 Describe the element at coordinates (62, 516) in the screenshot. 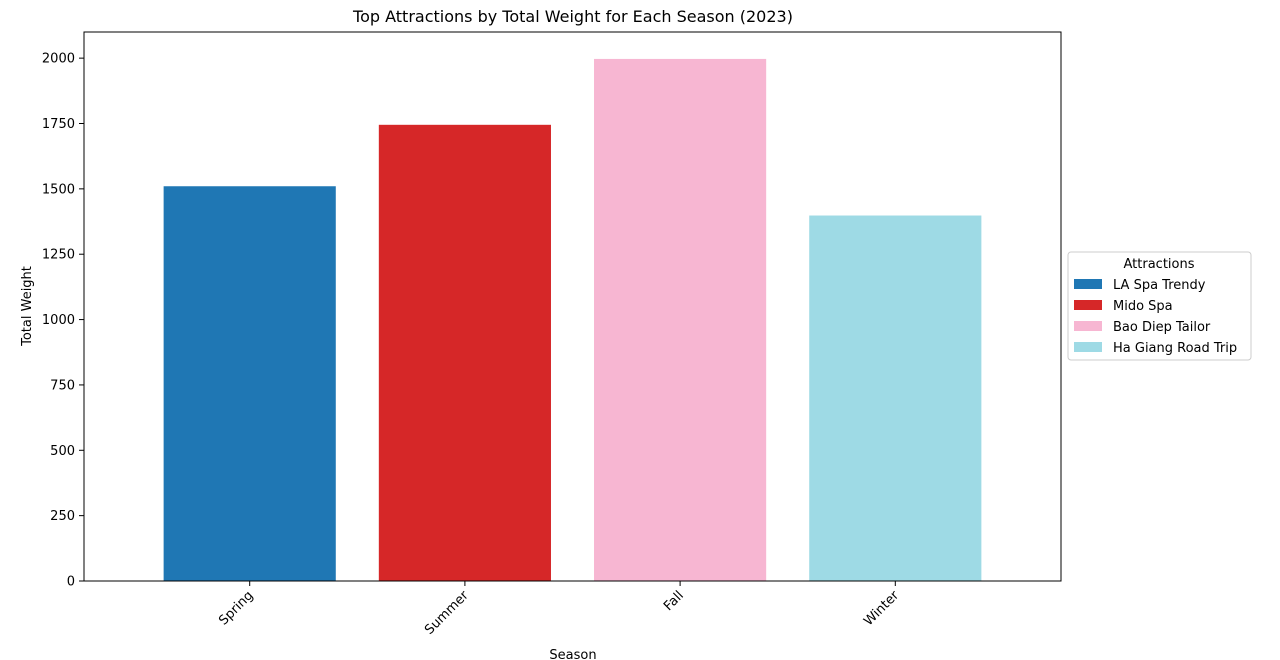

I see `y-tick-label: 250` at that location.